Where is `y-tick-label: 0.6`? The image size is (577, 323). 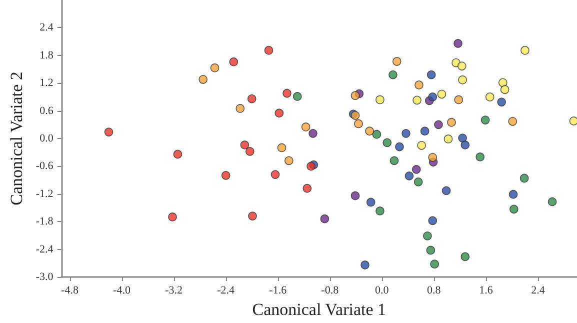 y-tick-label: 0.6 is located at coordinates (47, 110).